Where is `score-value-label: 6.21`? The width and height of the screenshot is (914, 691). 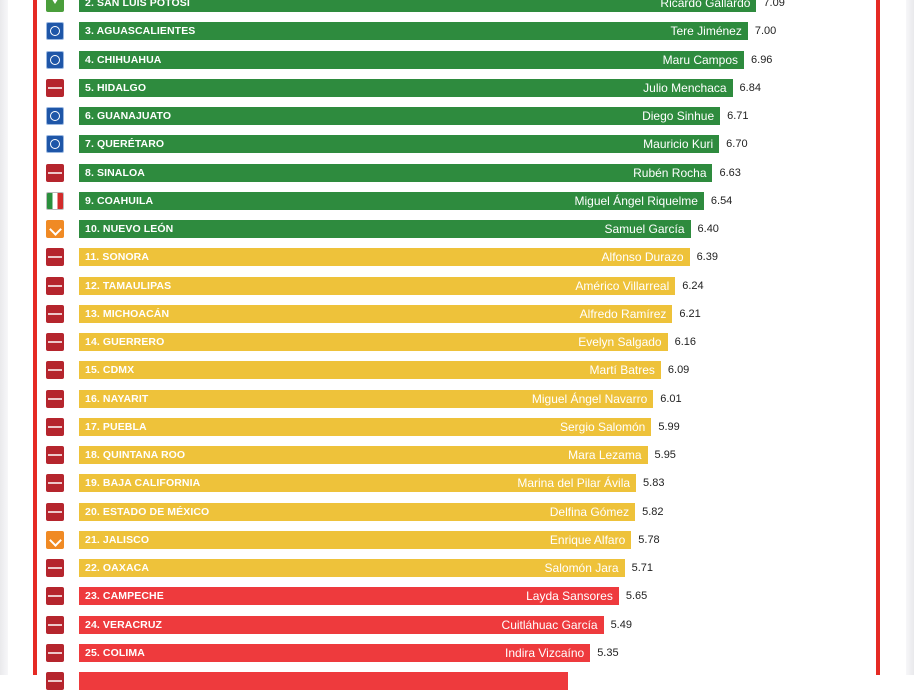 score-value-label: 6.21 is located at coordinates (690, 313).